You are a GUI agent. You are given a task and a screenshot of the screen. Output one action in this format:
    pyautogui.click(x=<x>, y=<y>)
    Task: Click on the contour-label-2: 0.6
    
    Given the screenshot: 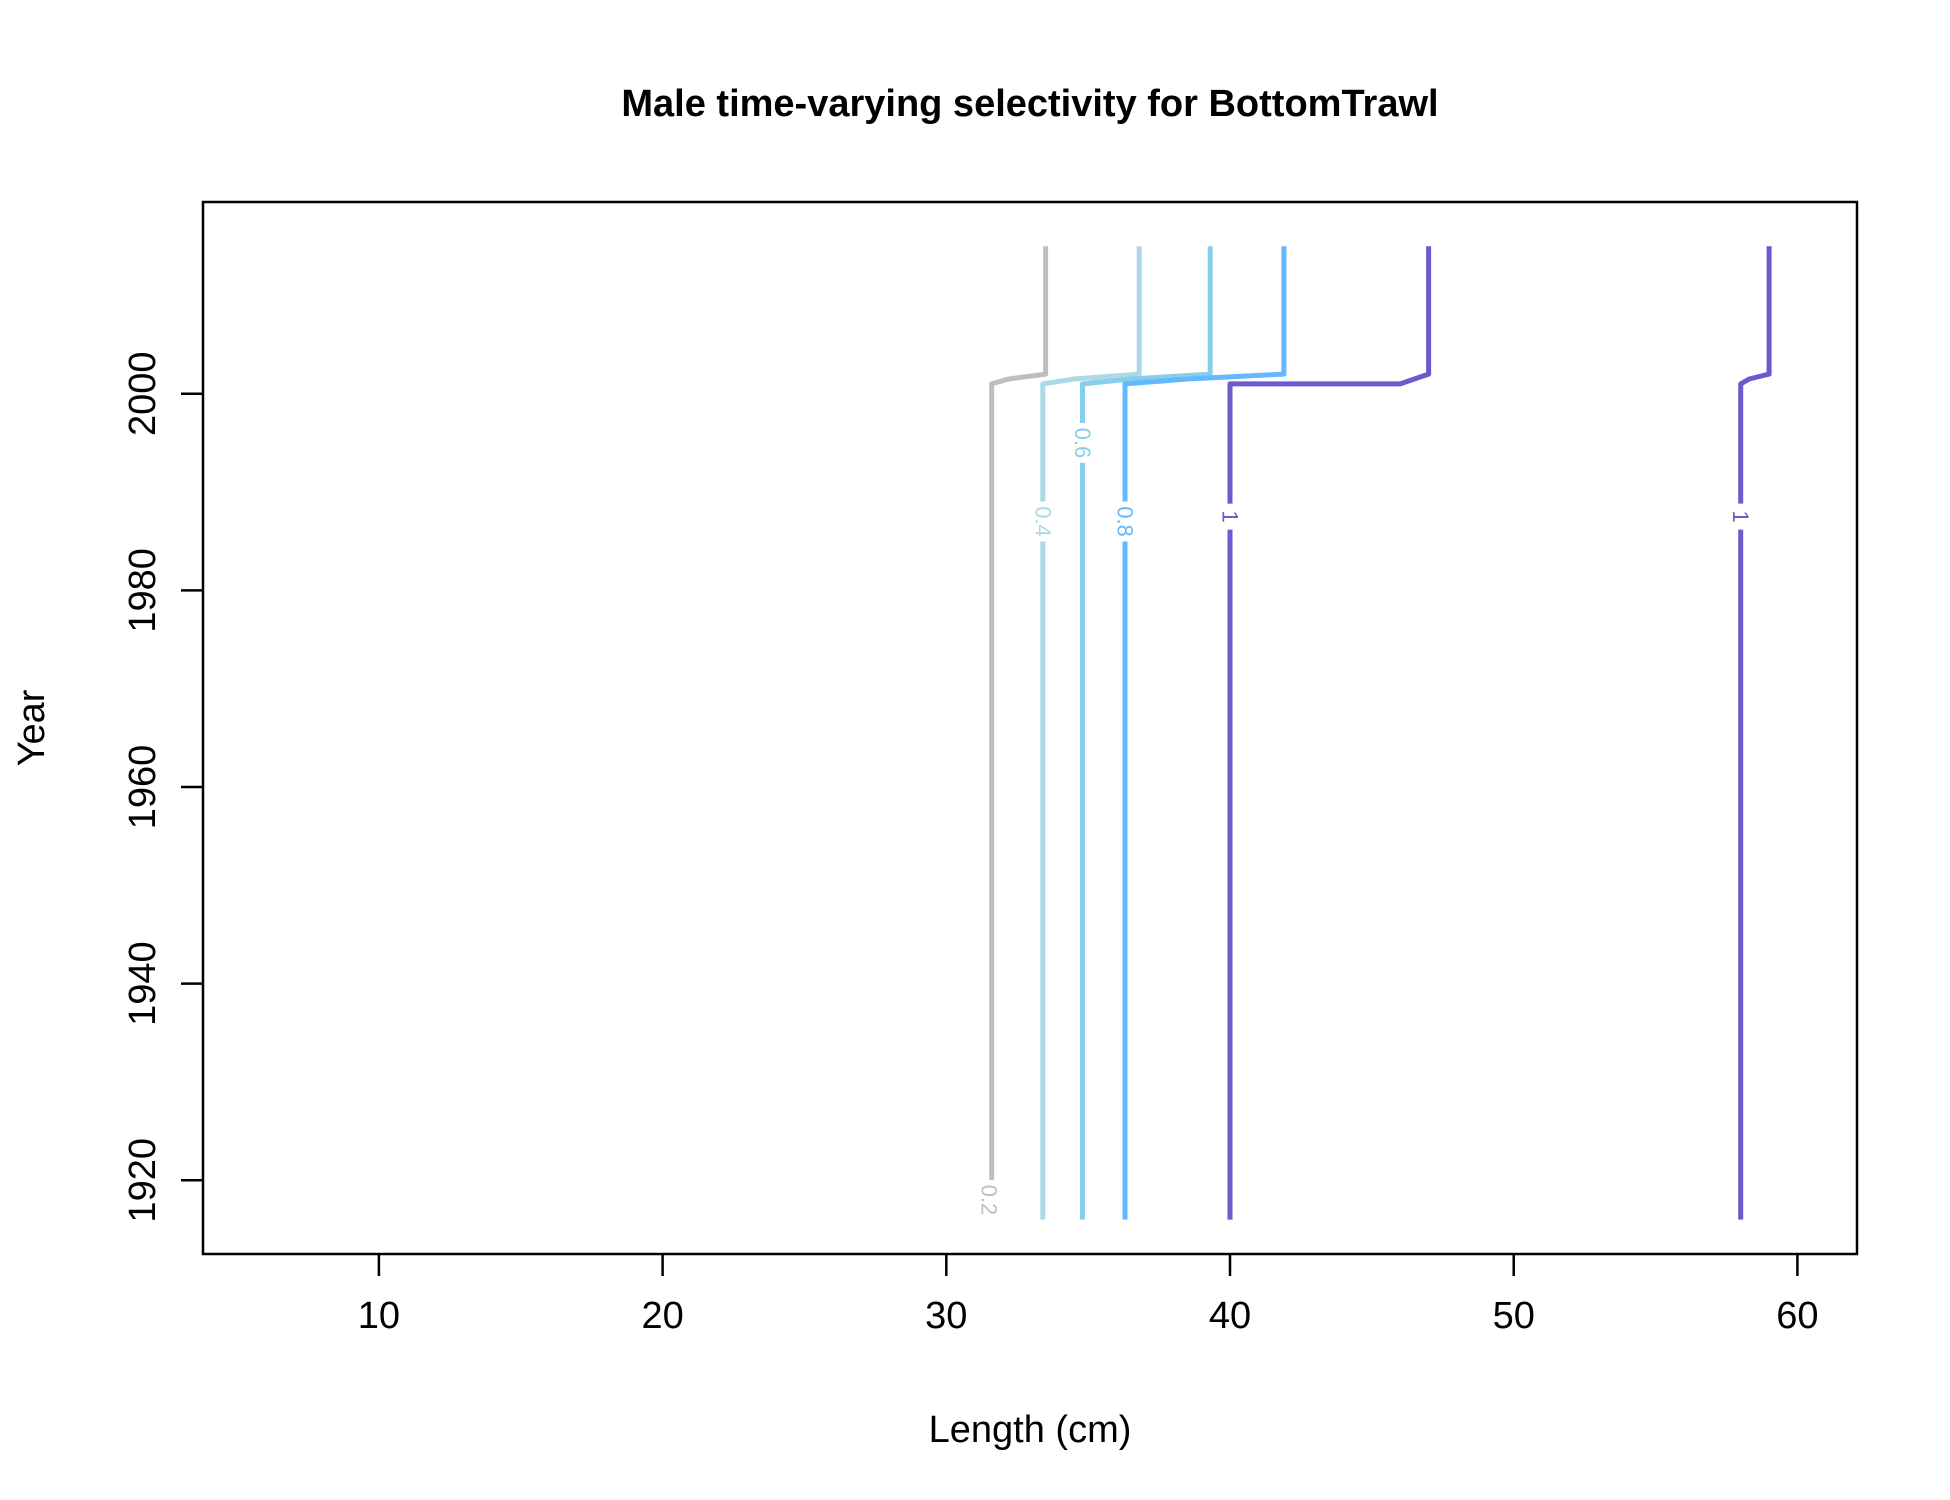 What is the action you would take?
    pyautogui.click(x=1082, y=443)
    